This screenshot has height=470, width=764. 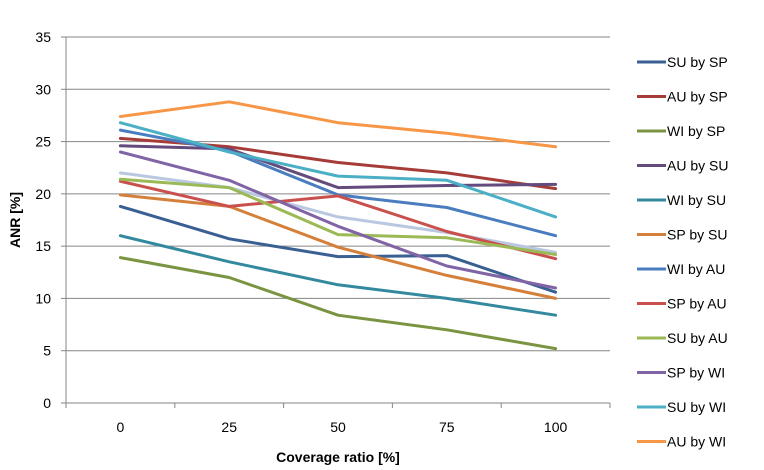 I want to click on y-tick-label: 0, so click(x=47, y=403).